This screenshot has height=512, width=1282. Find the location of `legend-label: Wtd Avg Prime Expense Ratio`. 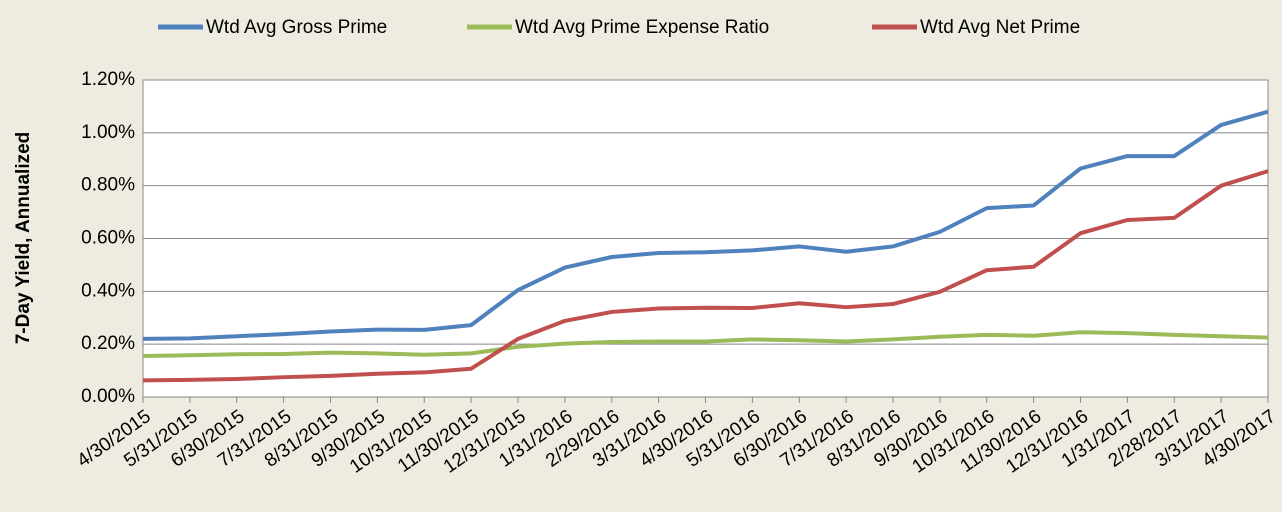

legend-label: Wtd Avg Prime Expense Ratio is located at coordinates (642, 27).